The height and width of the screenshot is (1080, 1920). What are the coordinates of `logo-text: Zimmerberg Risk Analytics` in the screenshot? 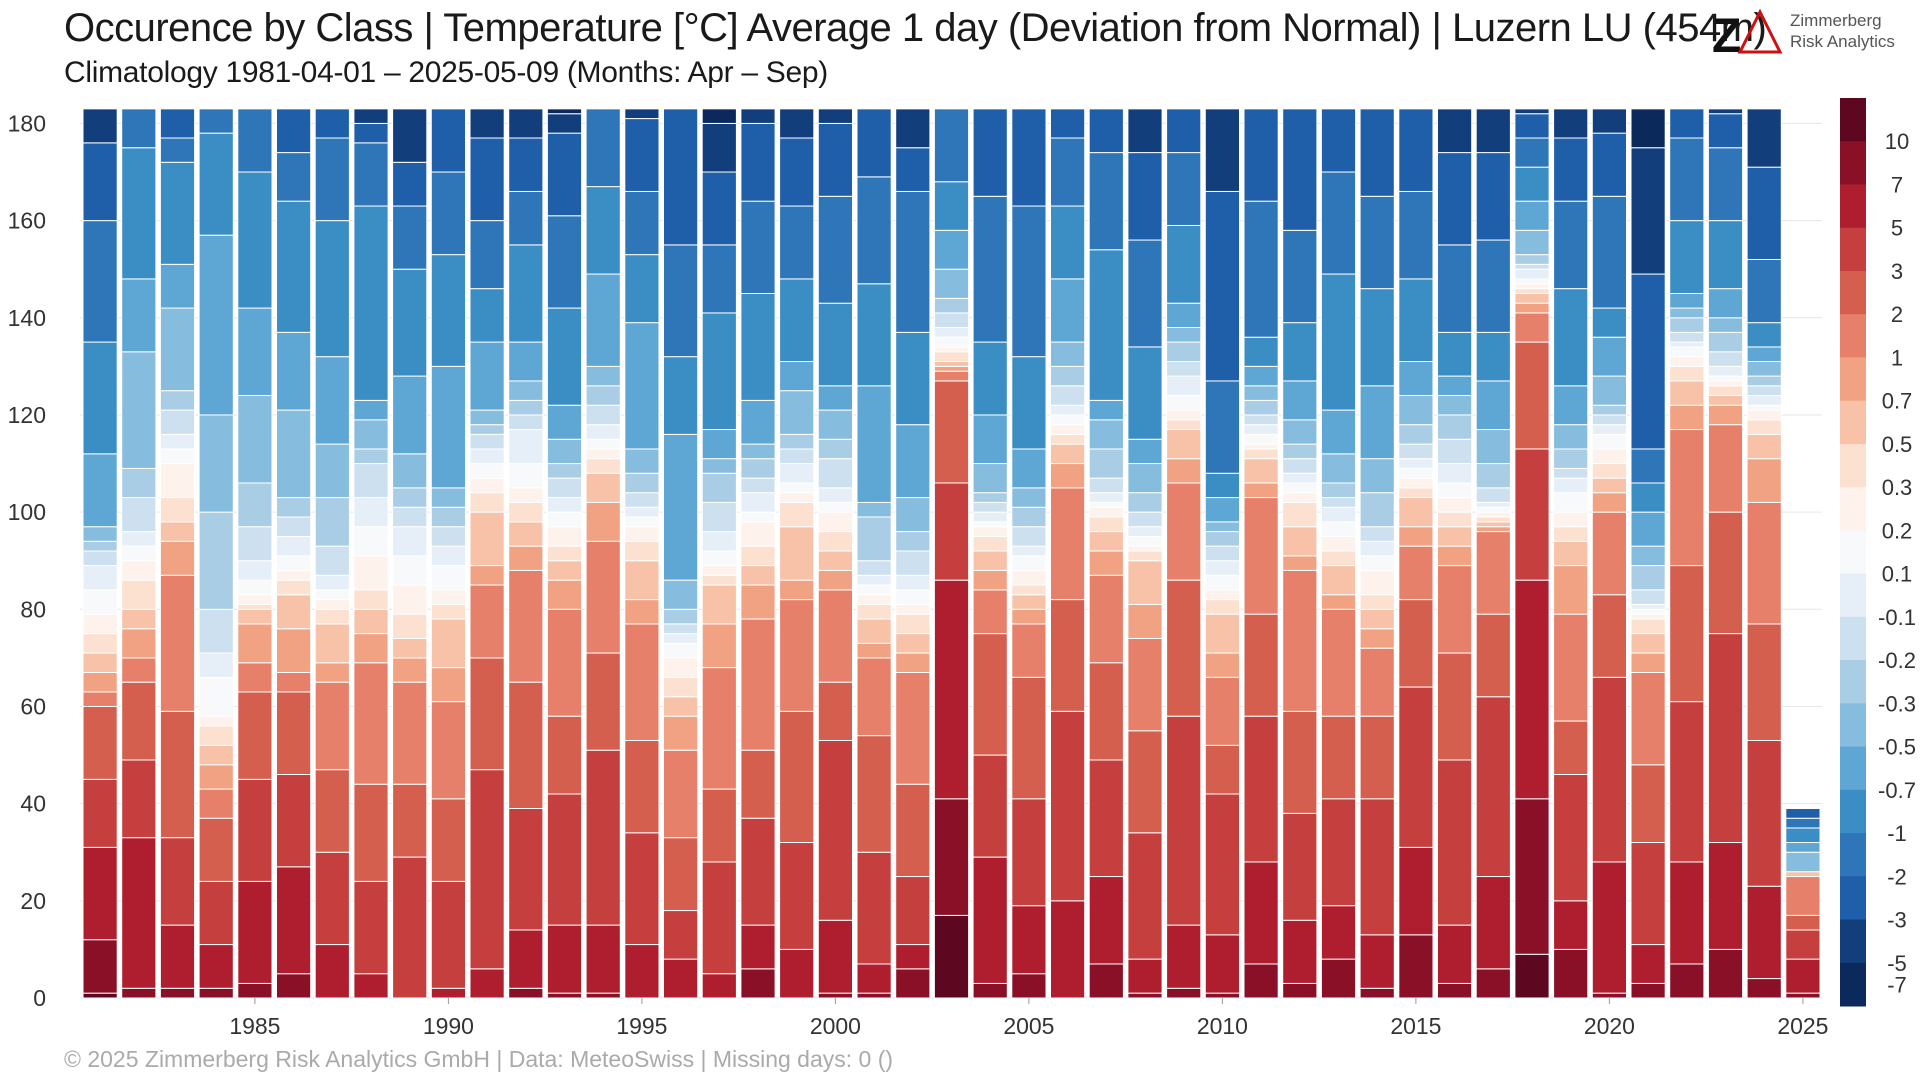 It's located at (1842, 31).